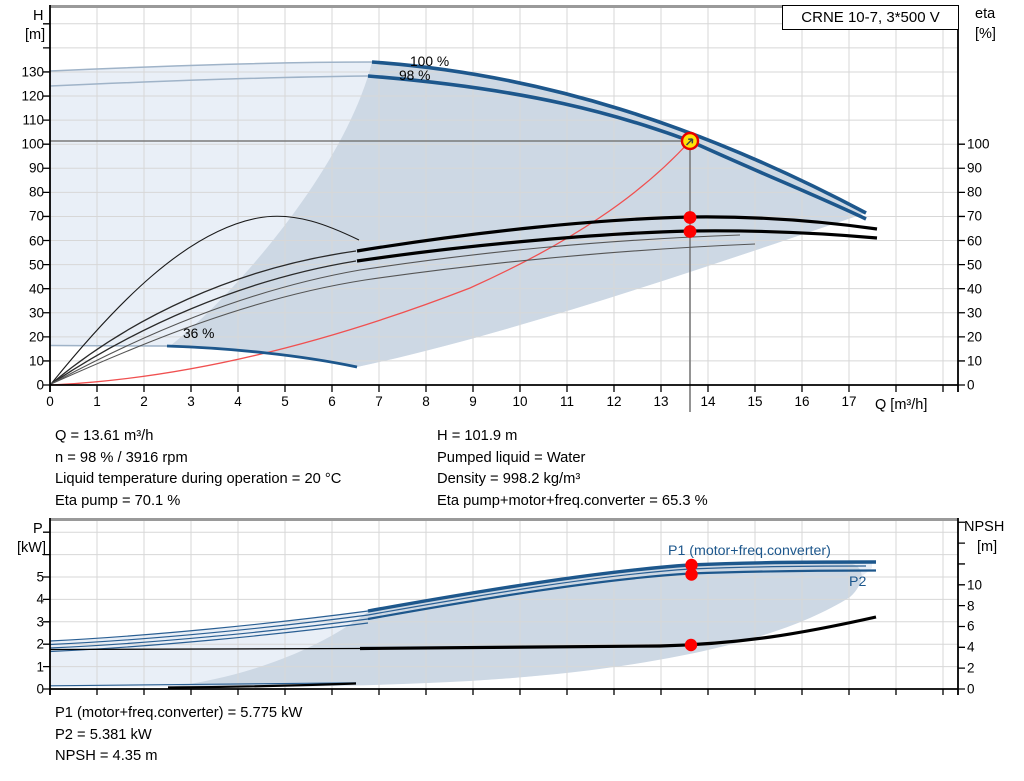 The height and width of the screenshot is (781, 1024). I want to click on power-tick-label: 3, so click(40, 622).